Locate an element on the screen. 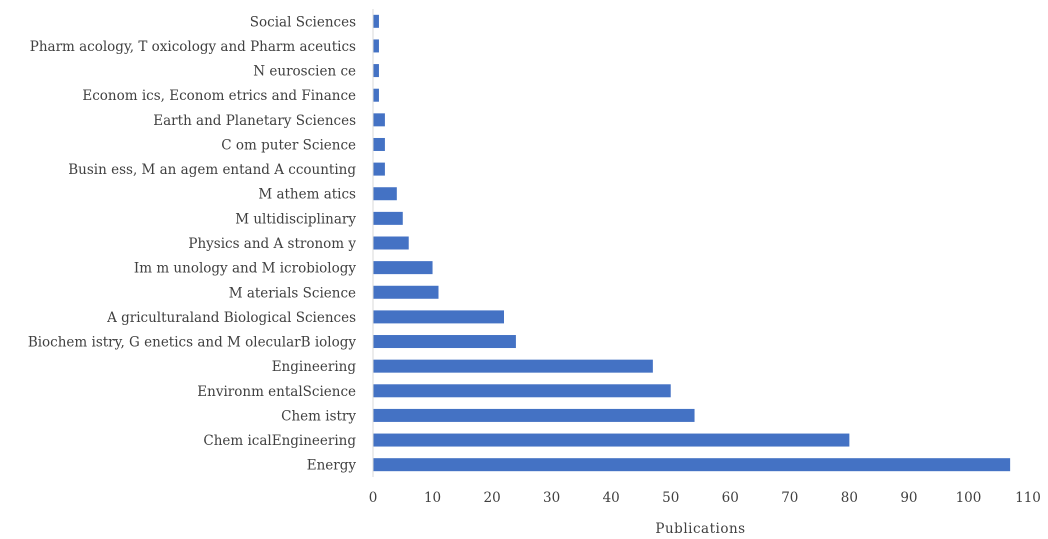  x-tick-label: 30 is located at coordinates (551, 498).